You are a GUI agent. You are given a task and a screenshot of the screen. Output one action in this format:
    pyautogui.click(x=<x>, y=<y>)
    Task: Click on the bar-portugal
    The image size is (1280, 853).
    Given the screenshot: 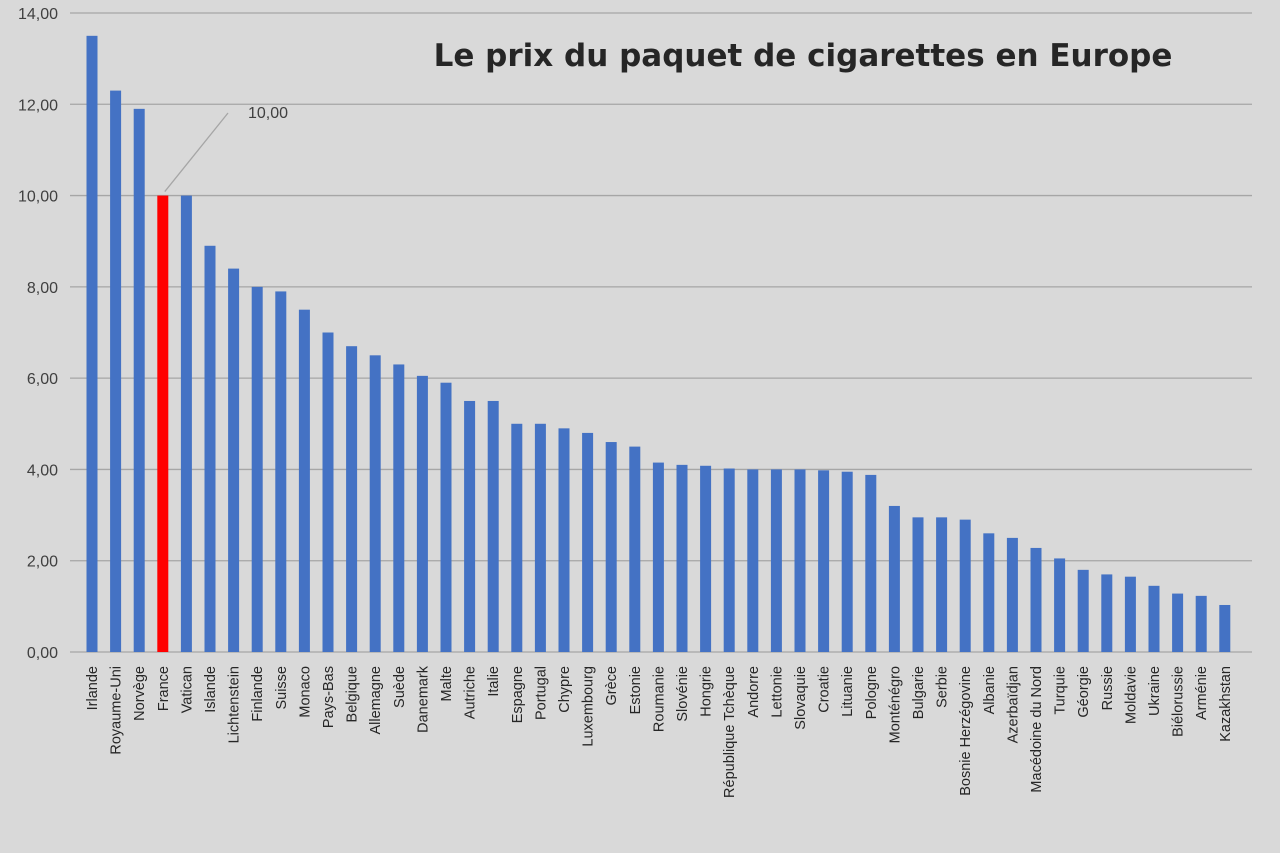 What is the action you would take?
    pyautogui.click(x=540, y=537)
    